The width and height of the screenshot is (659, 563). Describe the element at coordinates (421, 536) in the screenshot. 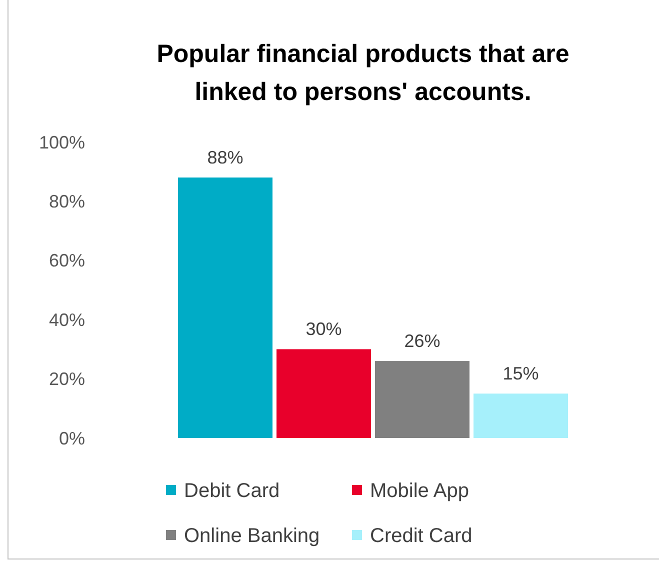

I see `legend-label: Credit Card` at that location.